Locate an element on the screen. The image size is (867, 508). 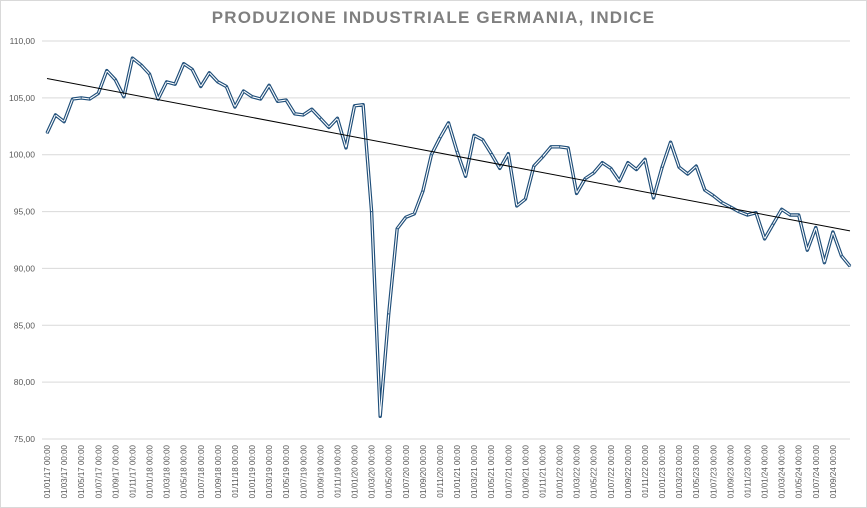
x-tick-label: 01/09/18 00:00 is located at coordinates (218, 471).